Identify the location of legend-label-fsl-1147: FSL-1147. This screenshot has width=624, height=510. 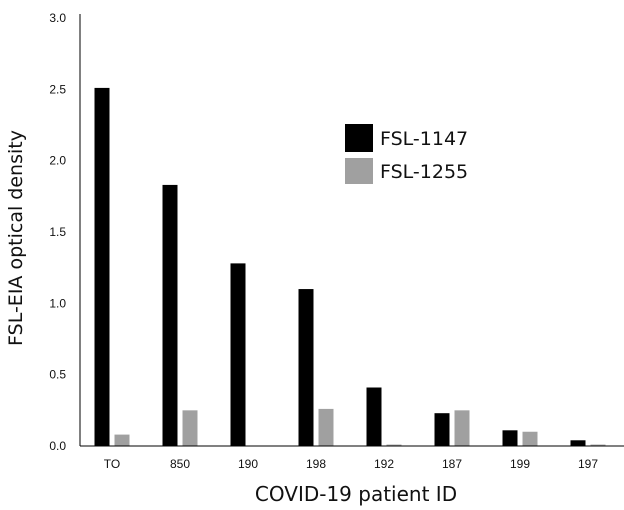
(424, 139).